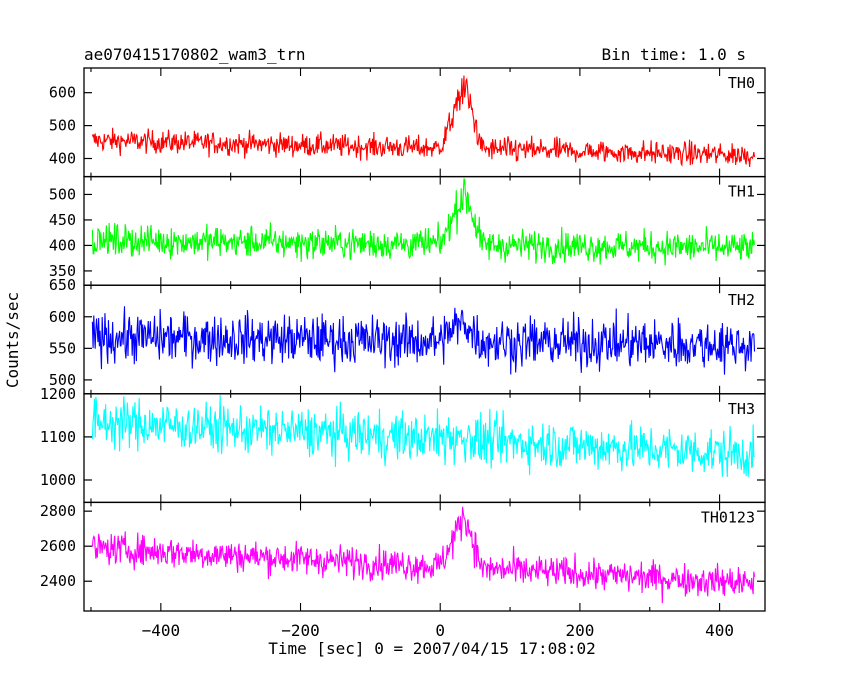 The width and height of the screenshot is (850, 680). I want to click on panel-frame-th0123, so click(424, 556).